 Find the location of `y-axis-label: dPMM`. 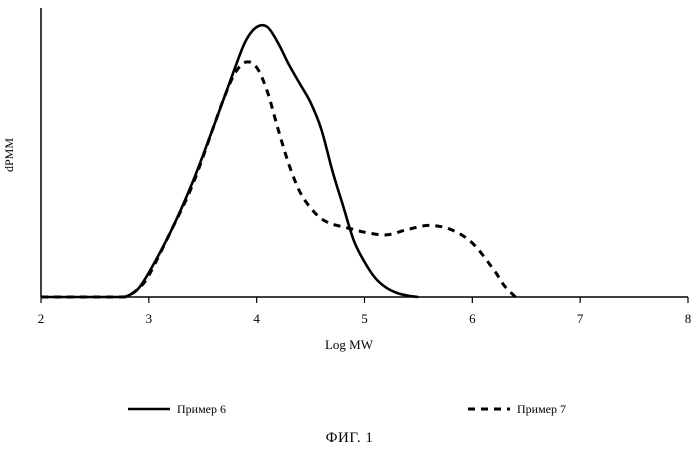

y-axis-label: dPMM is located at coordinates (9, 155).